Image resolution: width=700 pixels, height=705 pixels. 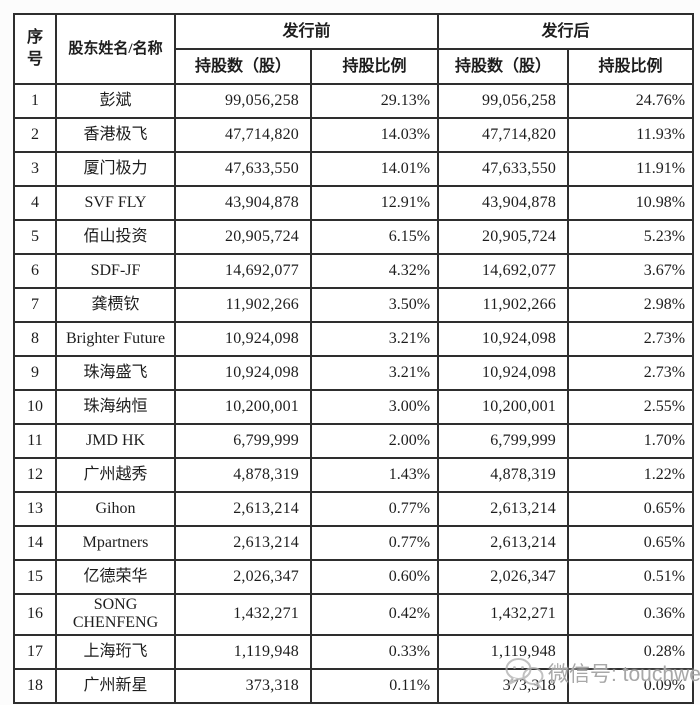 What do you see at coordinates (115, 135) in the screenshot?
I see `cell-name: 香港极飞` at bounding box center [115, 135].